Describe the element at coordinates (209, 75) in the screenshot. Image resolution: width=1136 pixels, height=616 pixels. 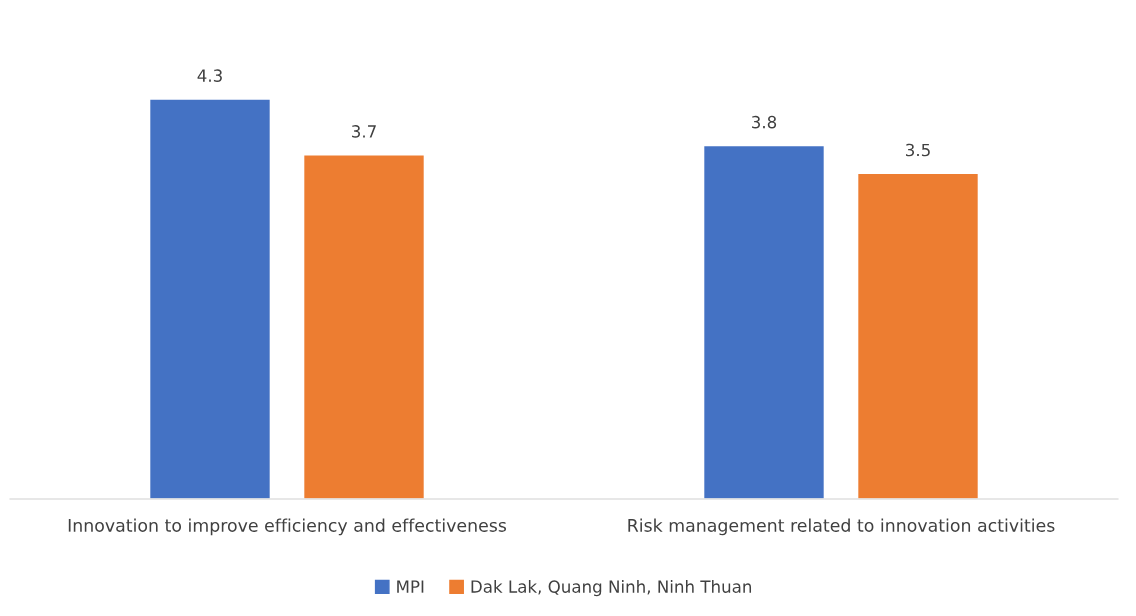
I see `data-label: 4.3` at that location.